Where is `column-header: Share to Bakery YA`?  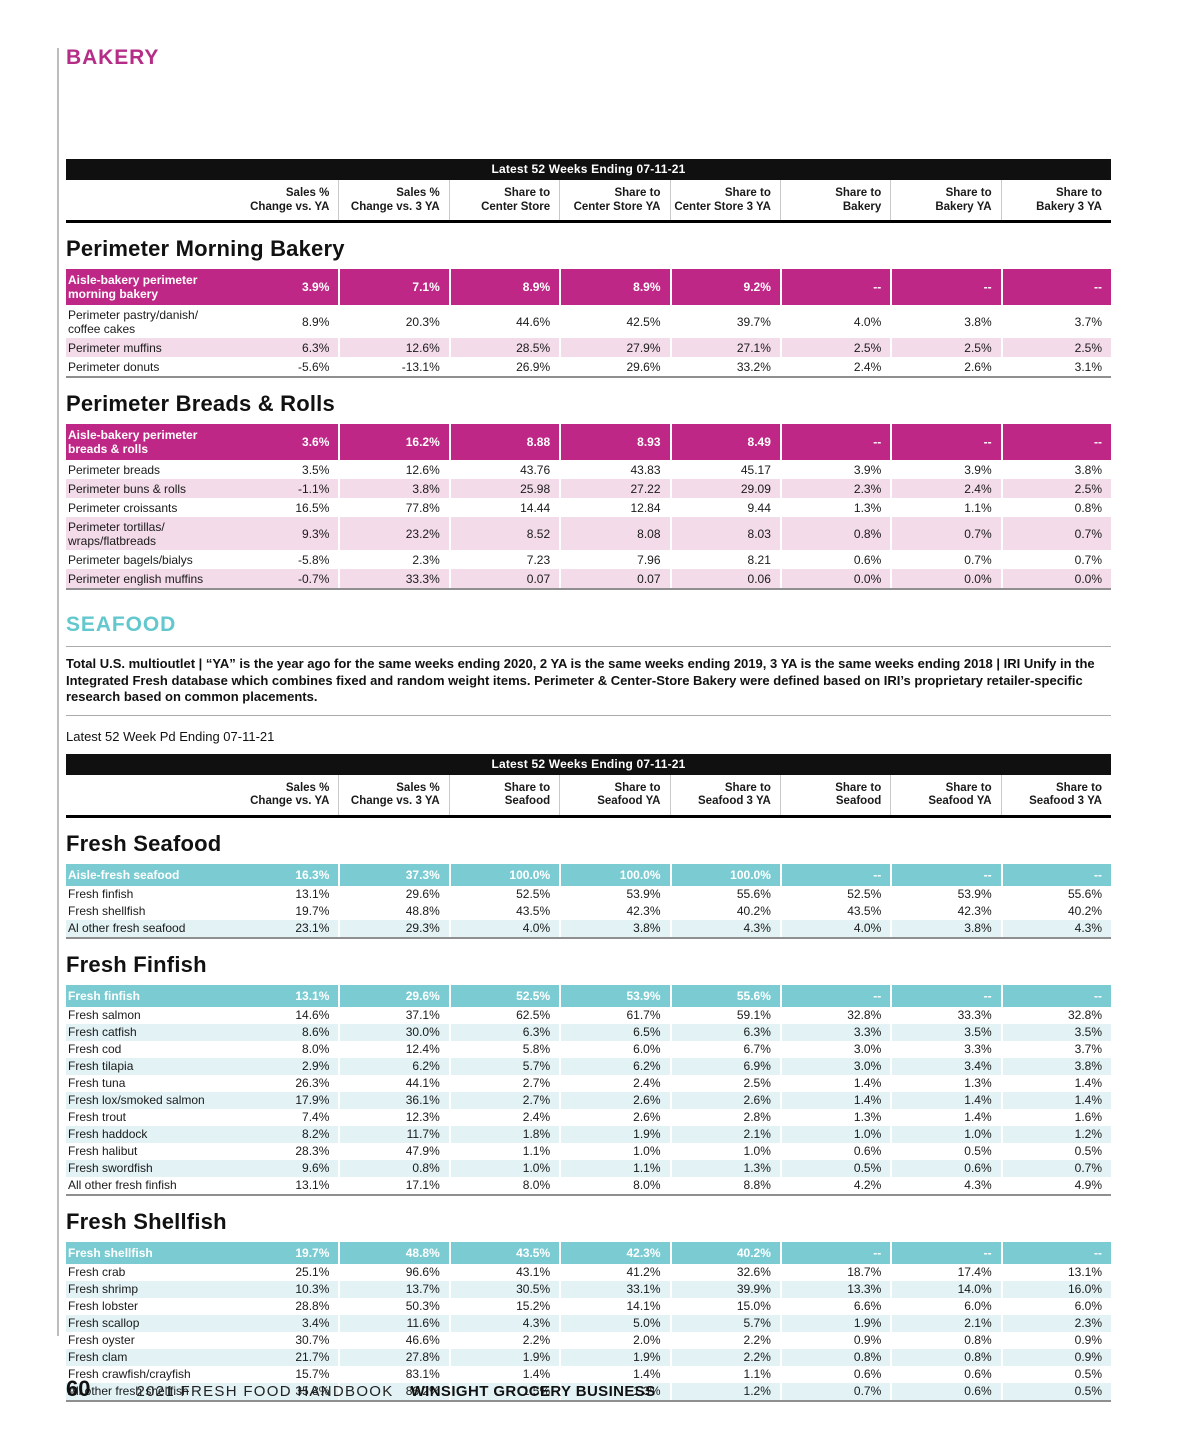
column-header: Share to Bakery YA is located at coordinates (945, 200).